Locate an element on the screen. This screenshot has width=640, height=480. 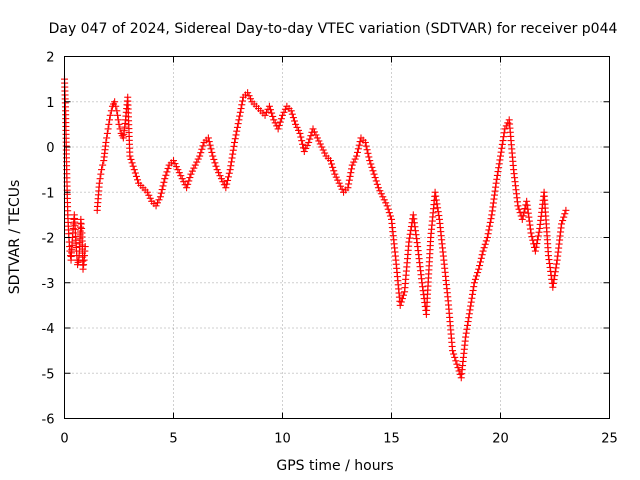
y-tick-label: -4 is located at coordinates (48, 329).